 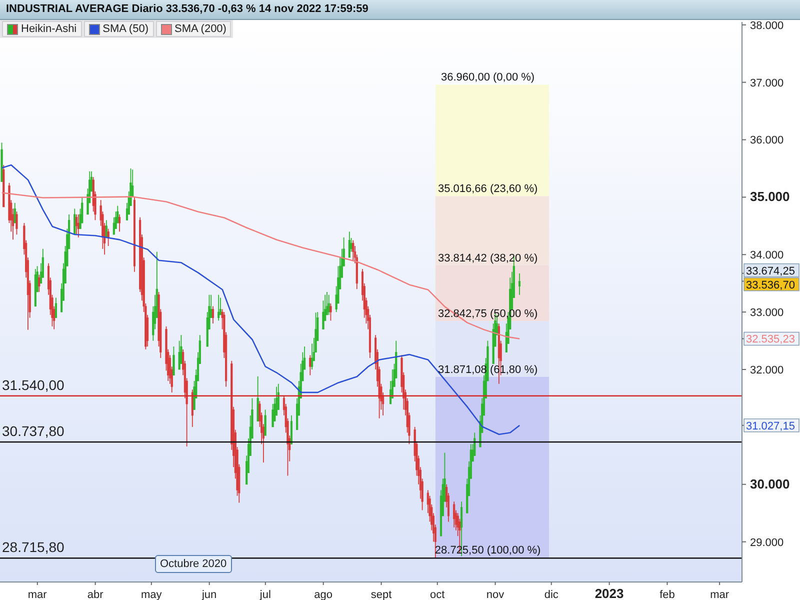 I want to click on x-tick-label: nov, so click(x=495, y=594).